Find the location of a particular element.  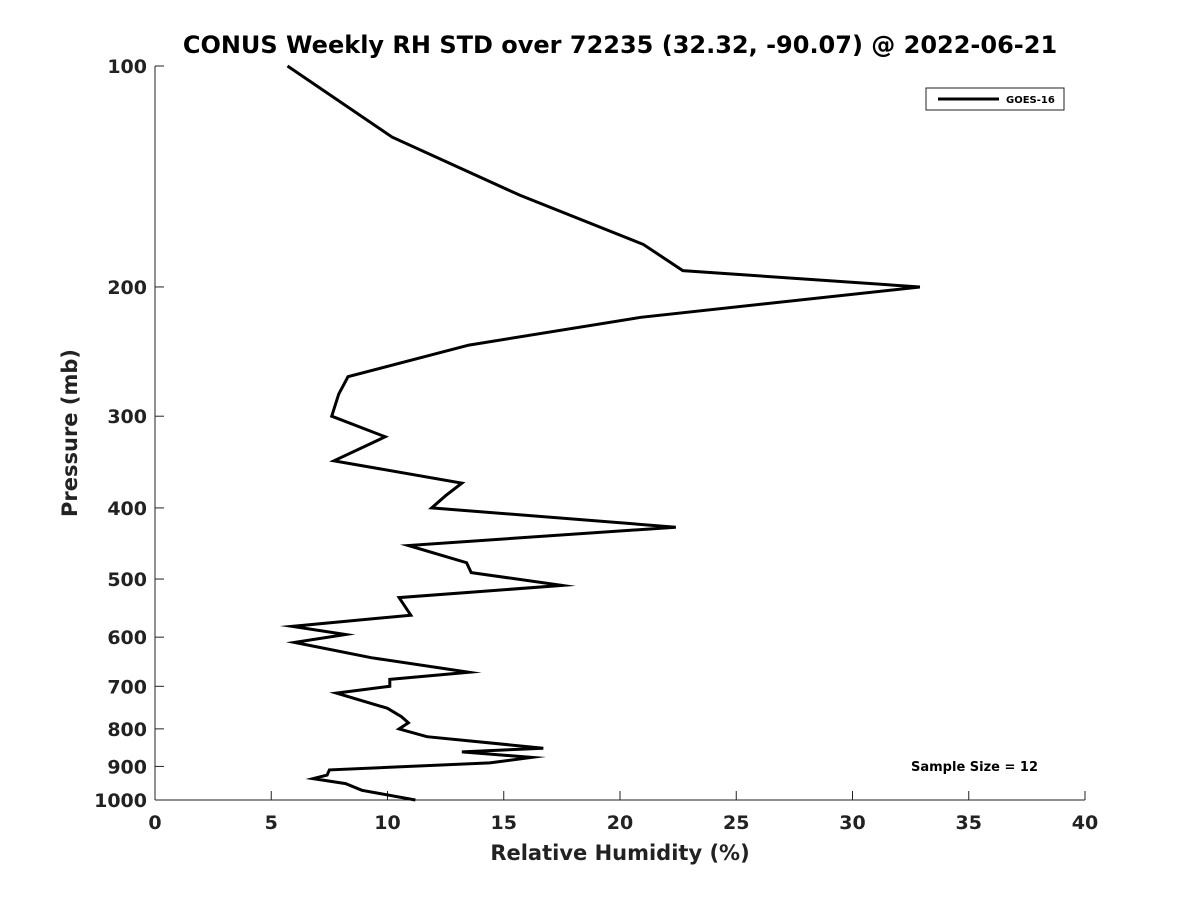

y-tick-label: 600 is located at coordinates (127, 638).